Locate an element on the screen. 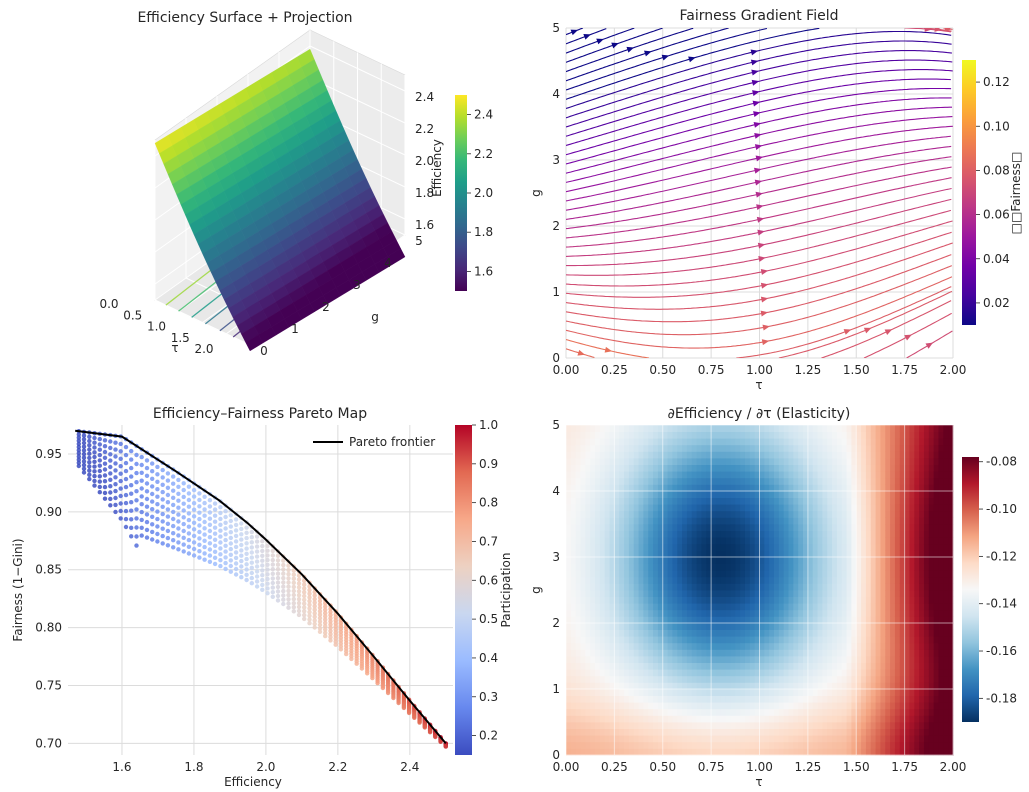 This screenshot has width=1029, height=792. streamline is located at coordinates (667, 59).